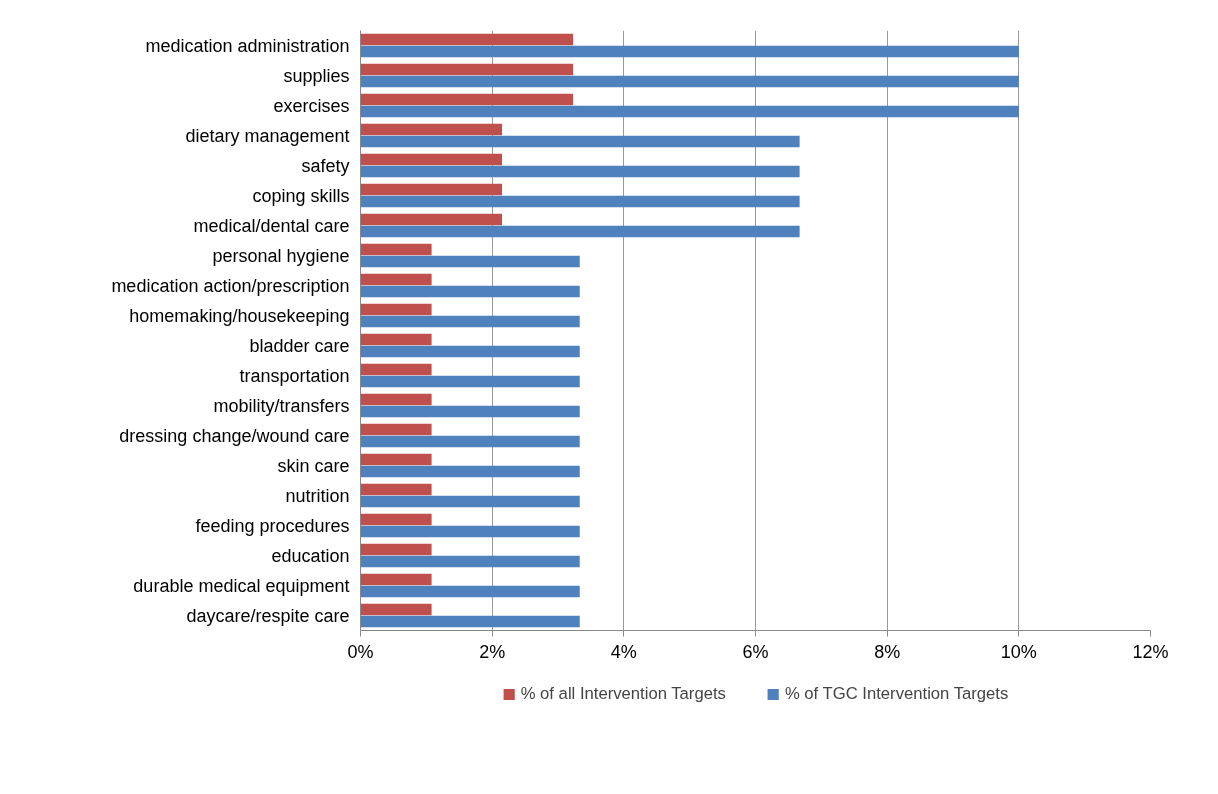  Describe the element at coordinates (317, 495) in the screenshot. I see `y-tick-label: nutrition` at that location.